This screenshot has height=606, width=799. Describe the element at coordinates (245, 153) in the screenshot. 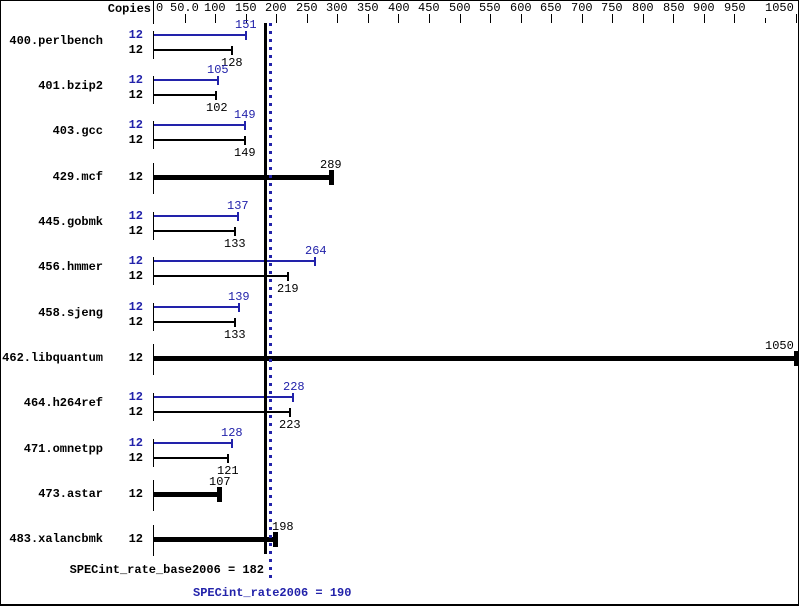

I see `base-value-label: 149` at that location.